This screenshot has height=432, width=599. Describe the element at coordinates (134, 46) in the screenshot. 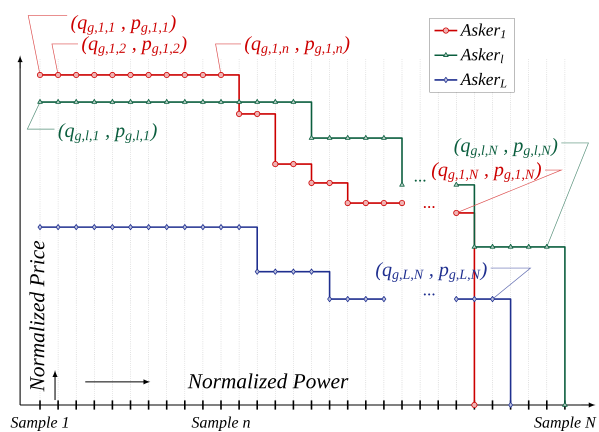

I see `text: (q$_{g,1,2}$ , p$_{g,1,2}$)` at that location.